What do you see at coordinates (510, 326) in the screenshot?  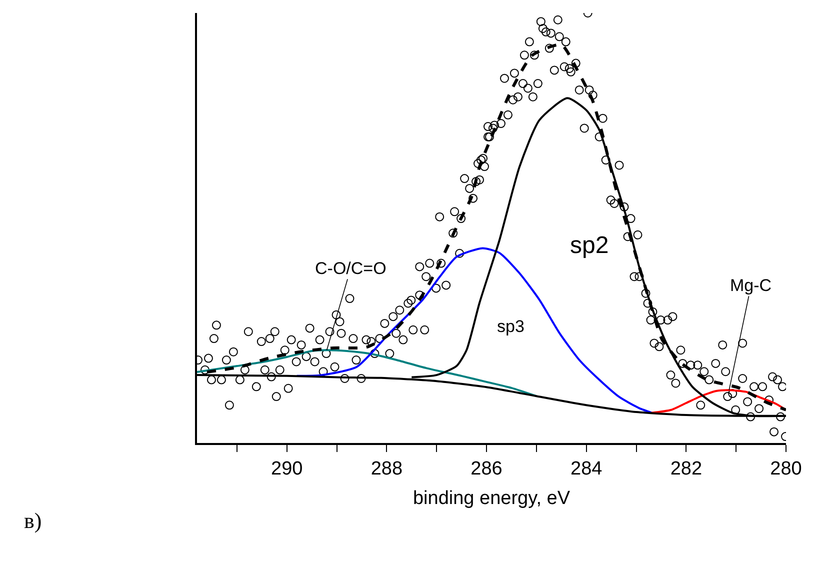 I see `series-label: sp3` at bounding box center [510, 326].